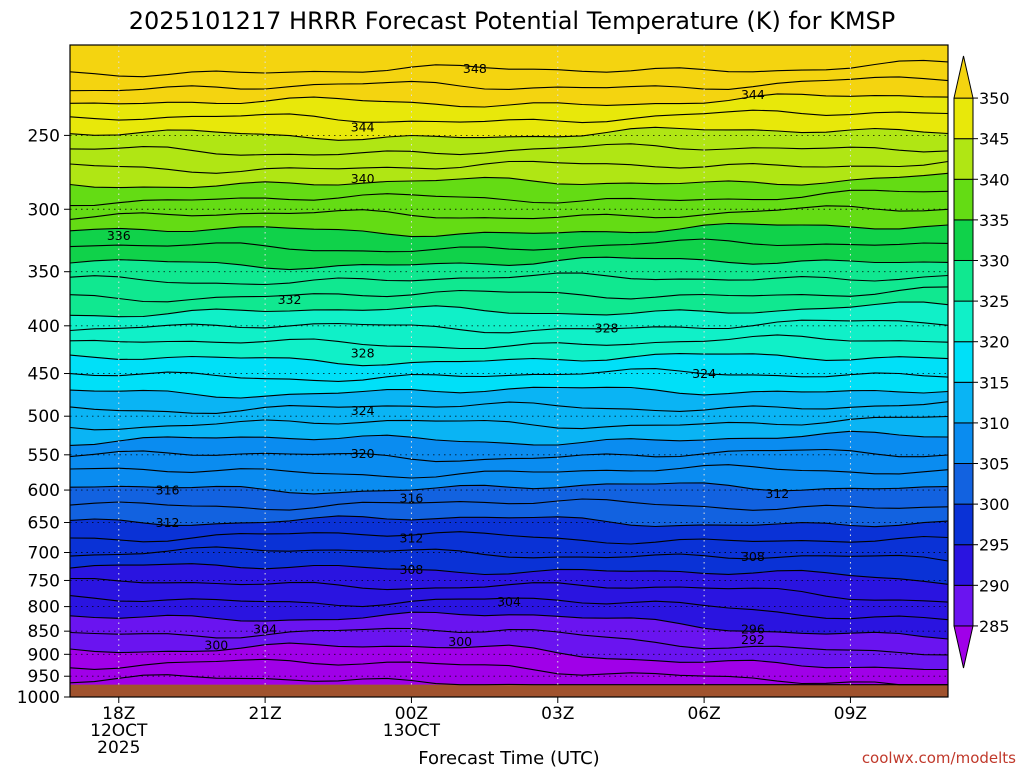 The width and height of the screenshot is (1024, 768). What do you see at coordinates (557, 714) in the screenshot?
I see `x-tick-label: 03Z` at bounding box center [557, 714].